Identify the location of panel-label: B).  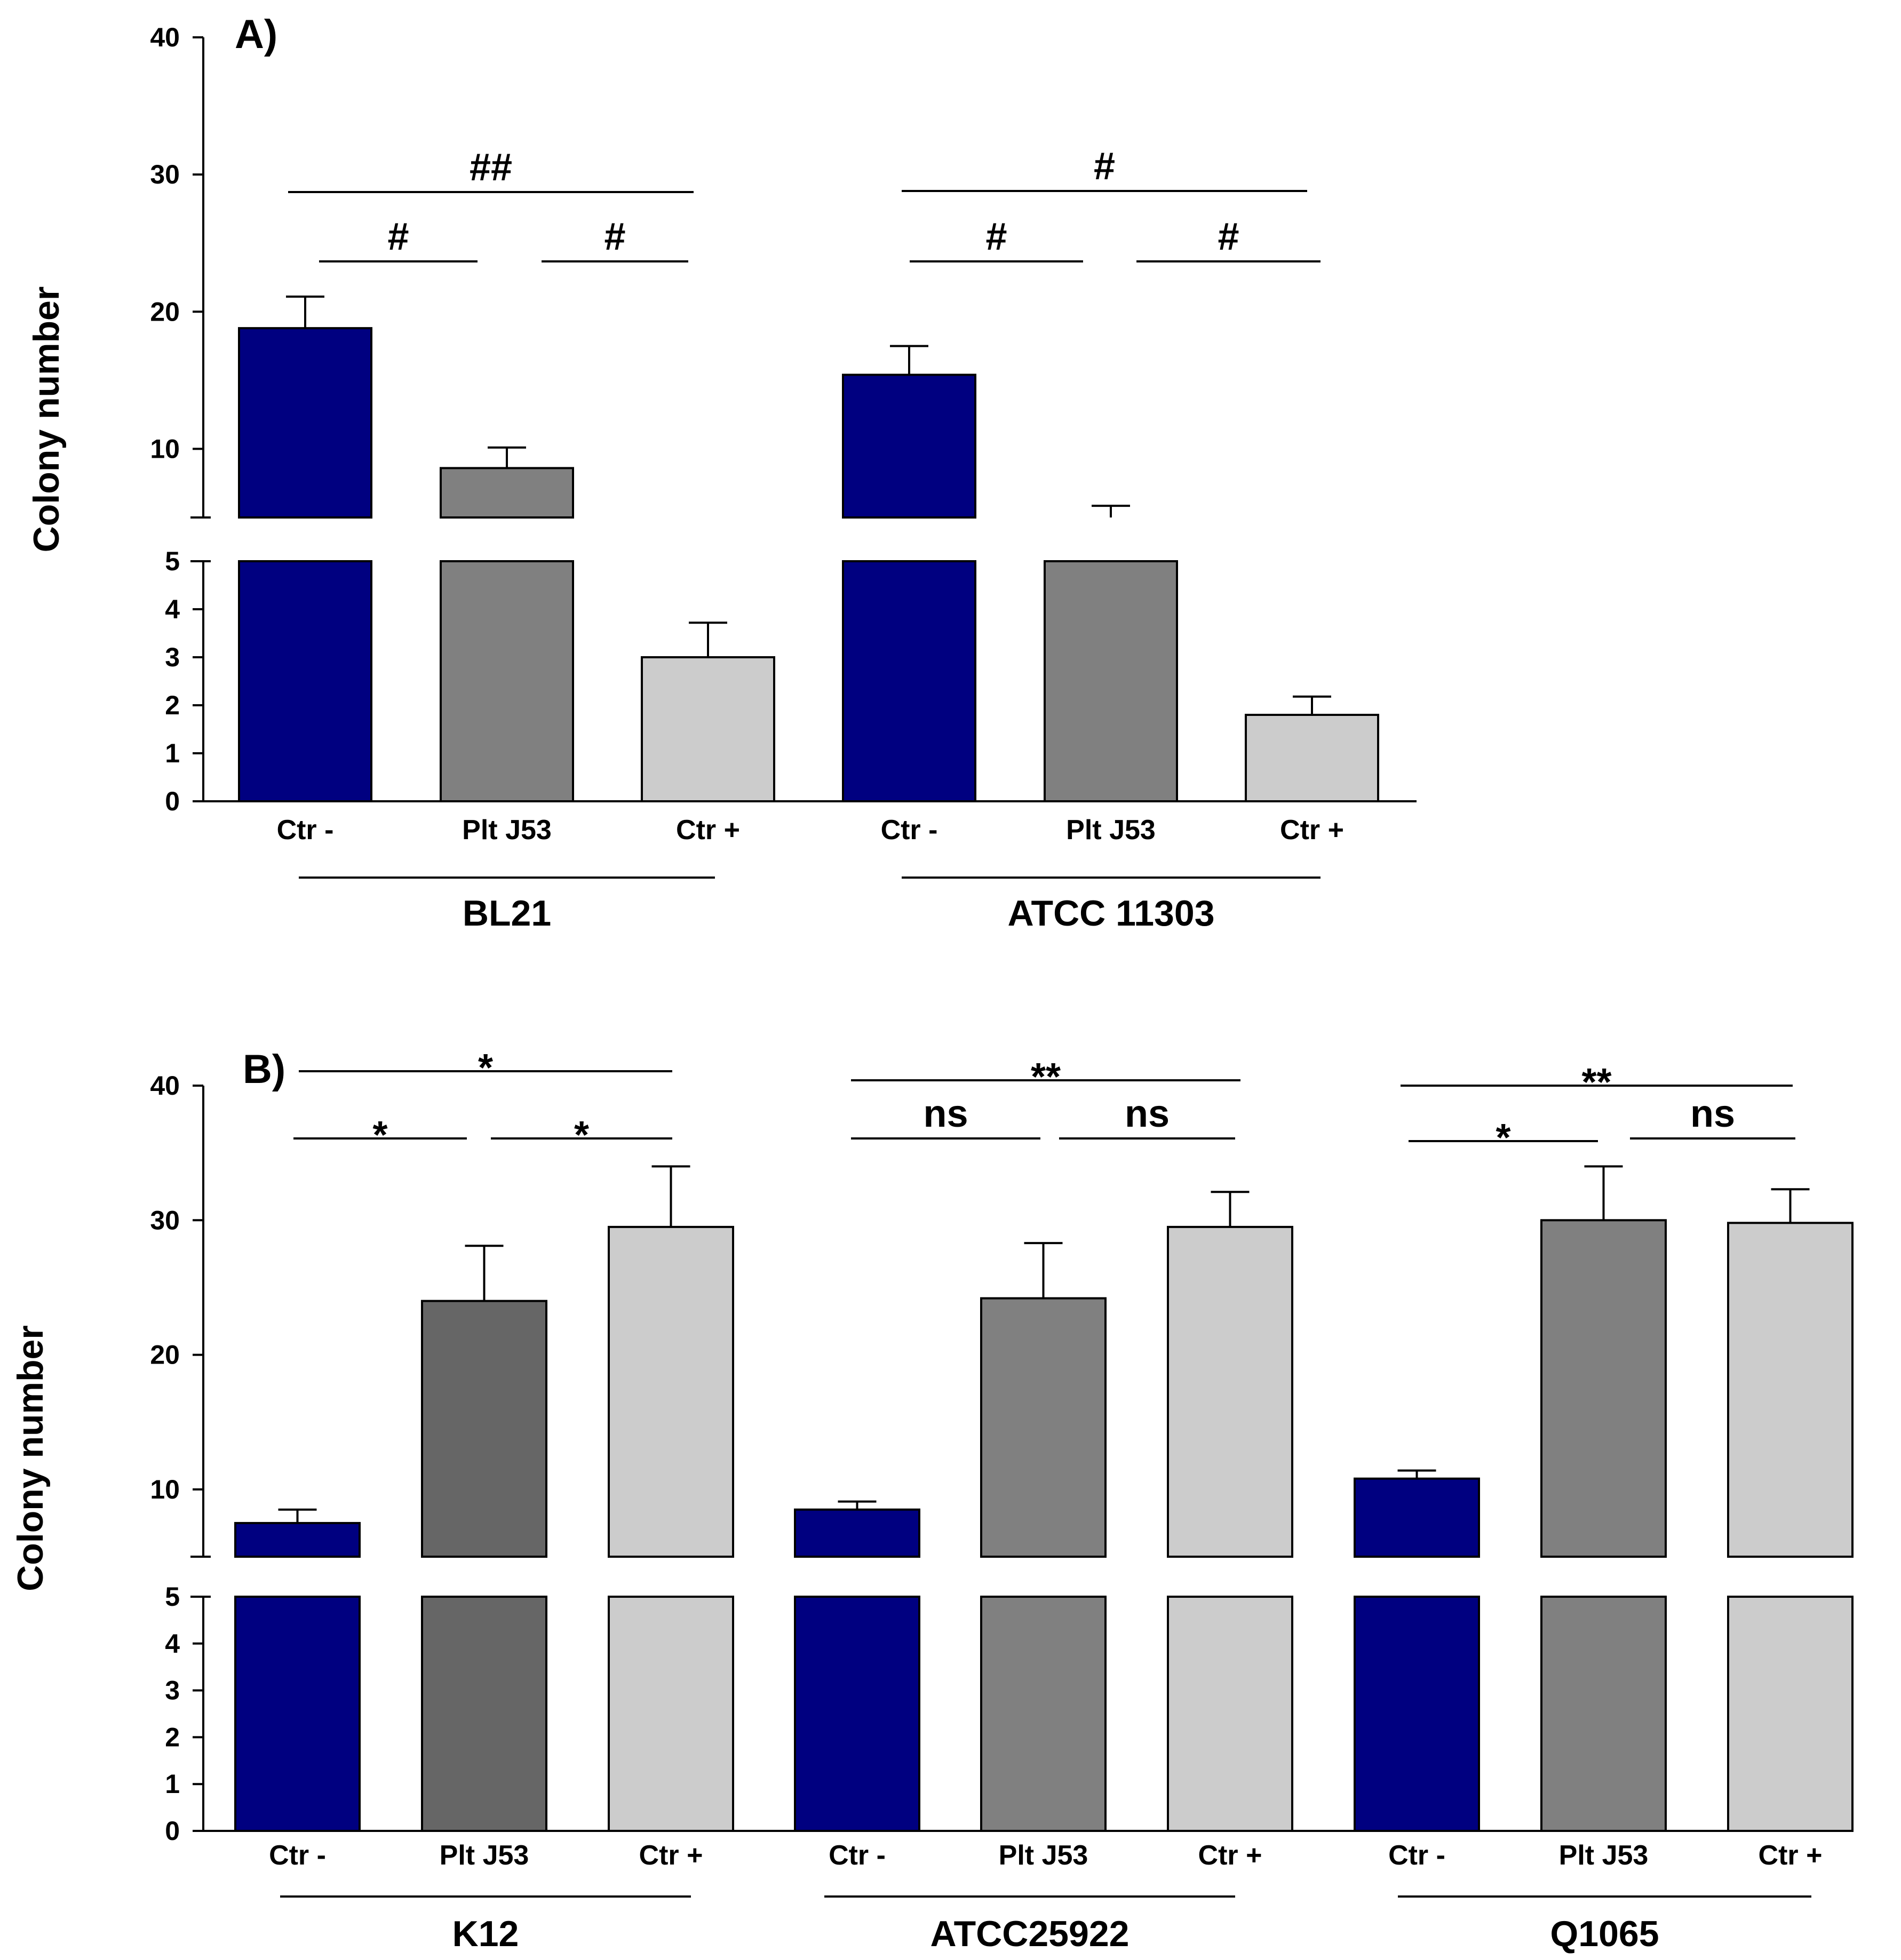
(264, 1069).